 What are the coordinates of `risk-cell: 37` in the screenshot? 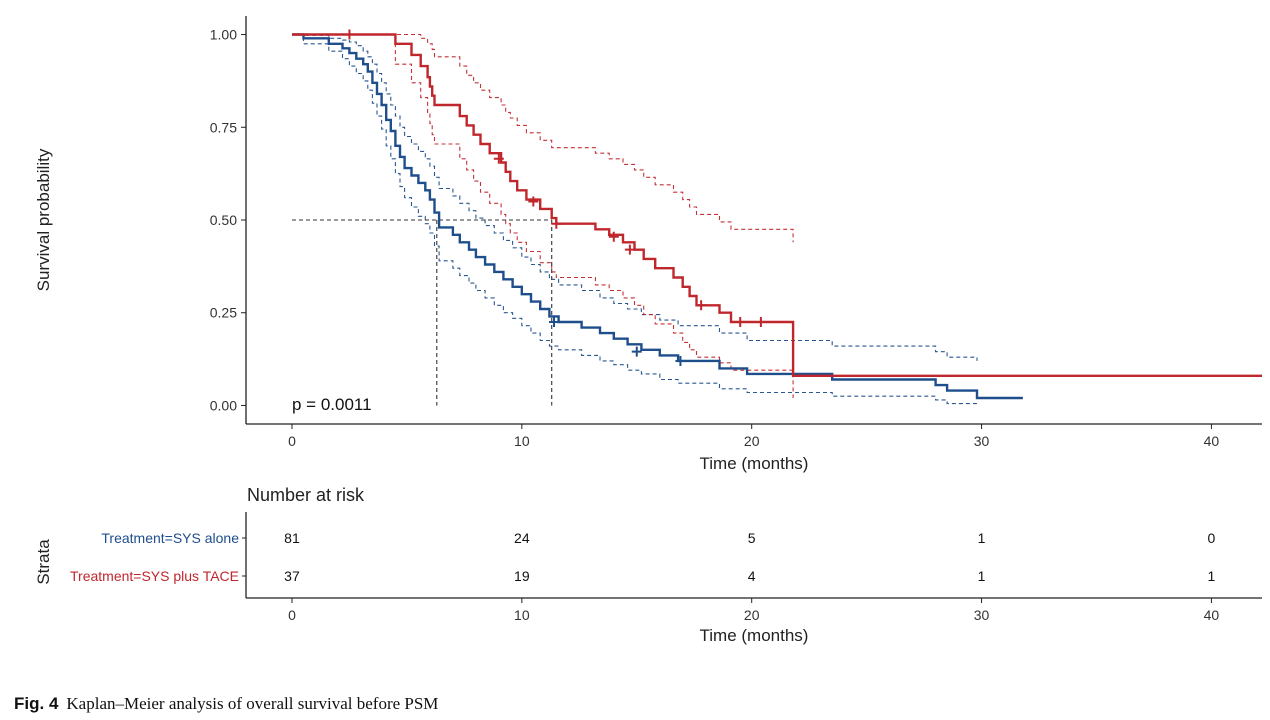 It's located at (292, 576).